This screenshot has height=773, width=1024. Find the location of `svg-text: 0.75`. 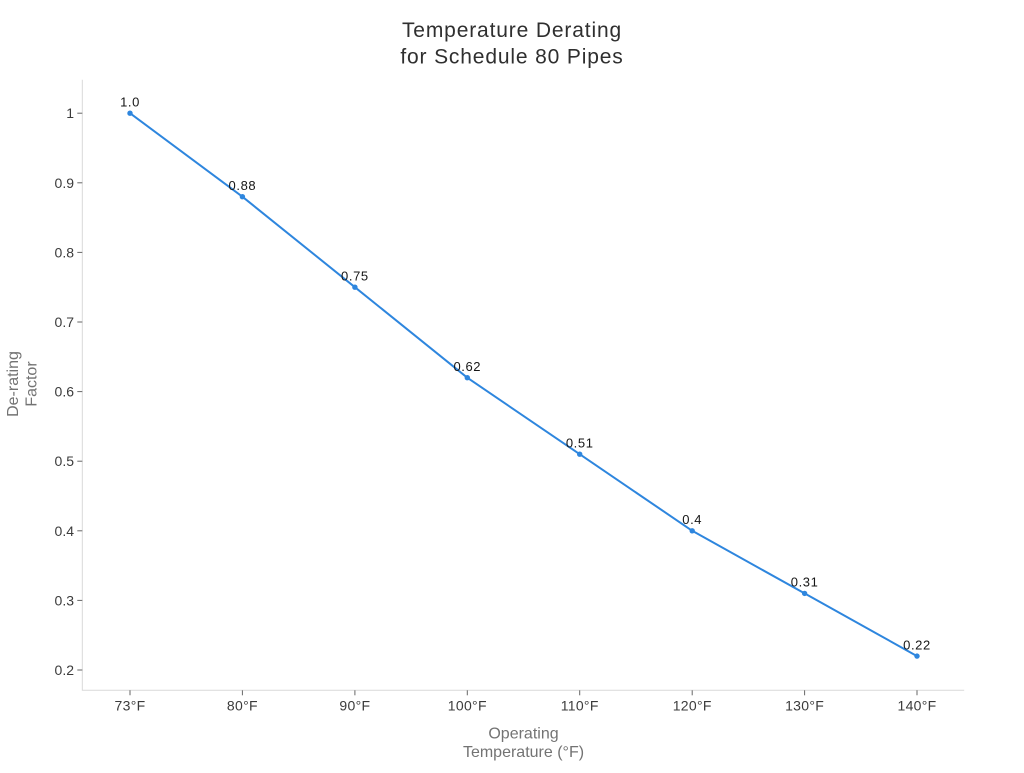

svg-text: 0.75 is located at coordinates (355, 275).